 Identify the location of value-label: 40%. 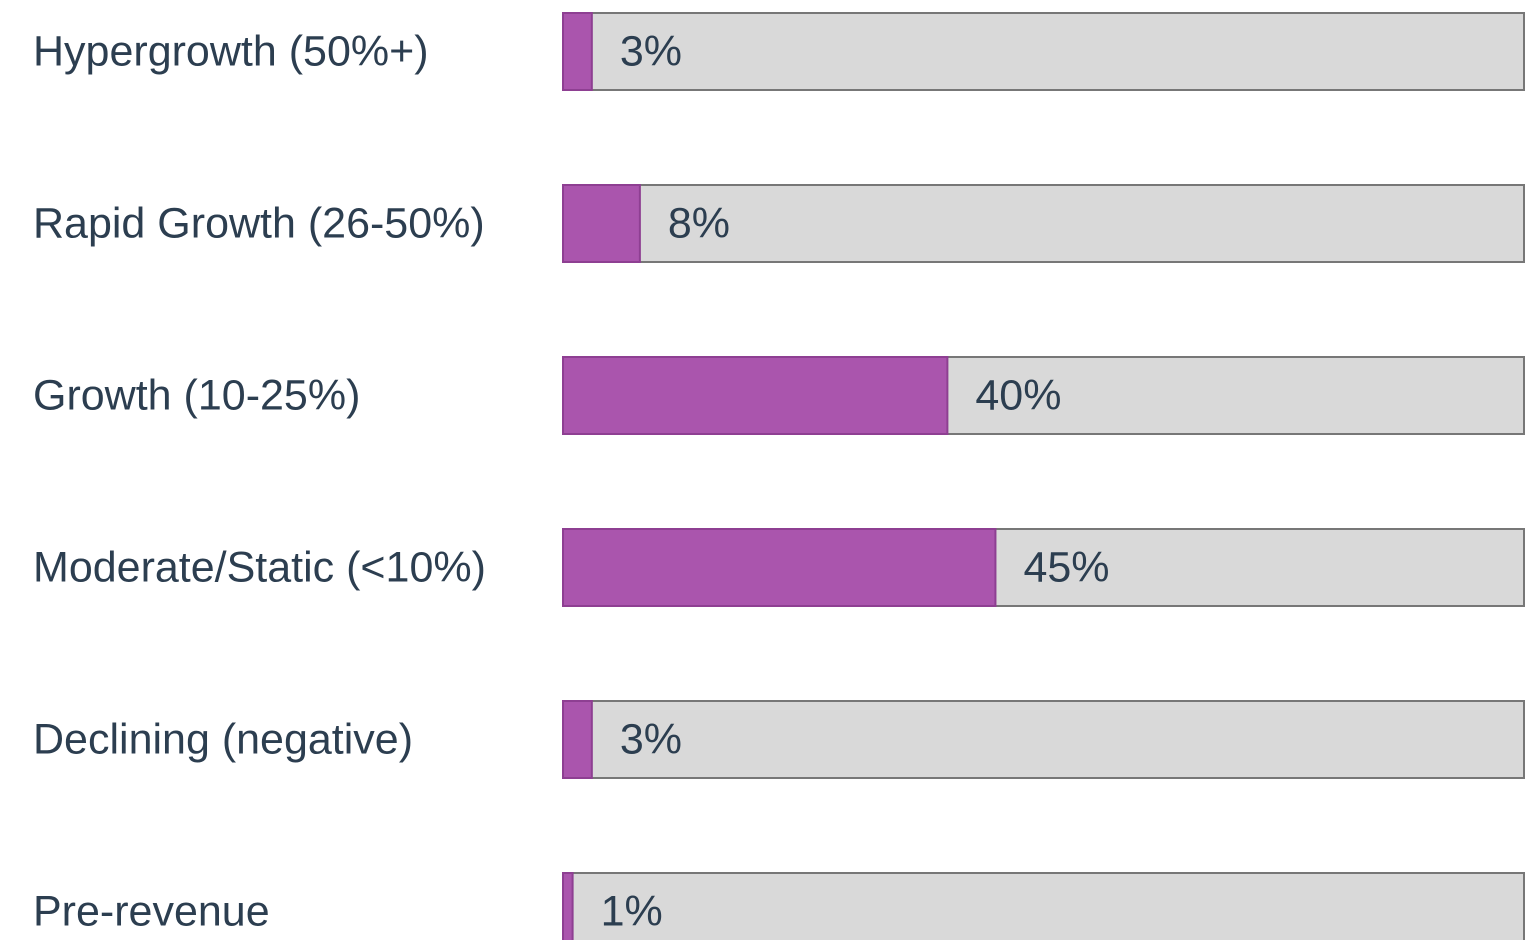
(1018, 396).